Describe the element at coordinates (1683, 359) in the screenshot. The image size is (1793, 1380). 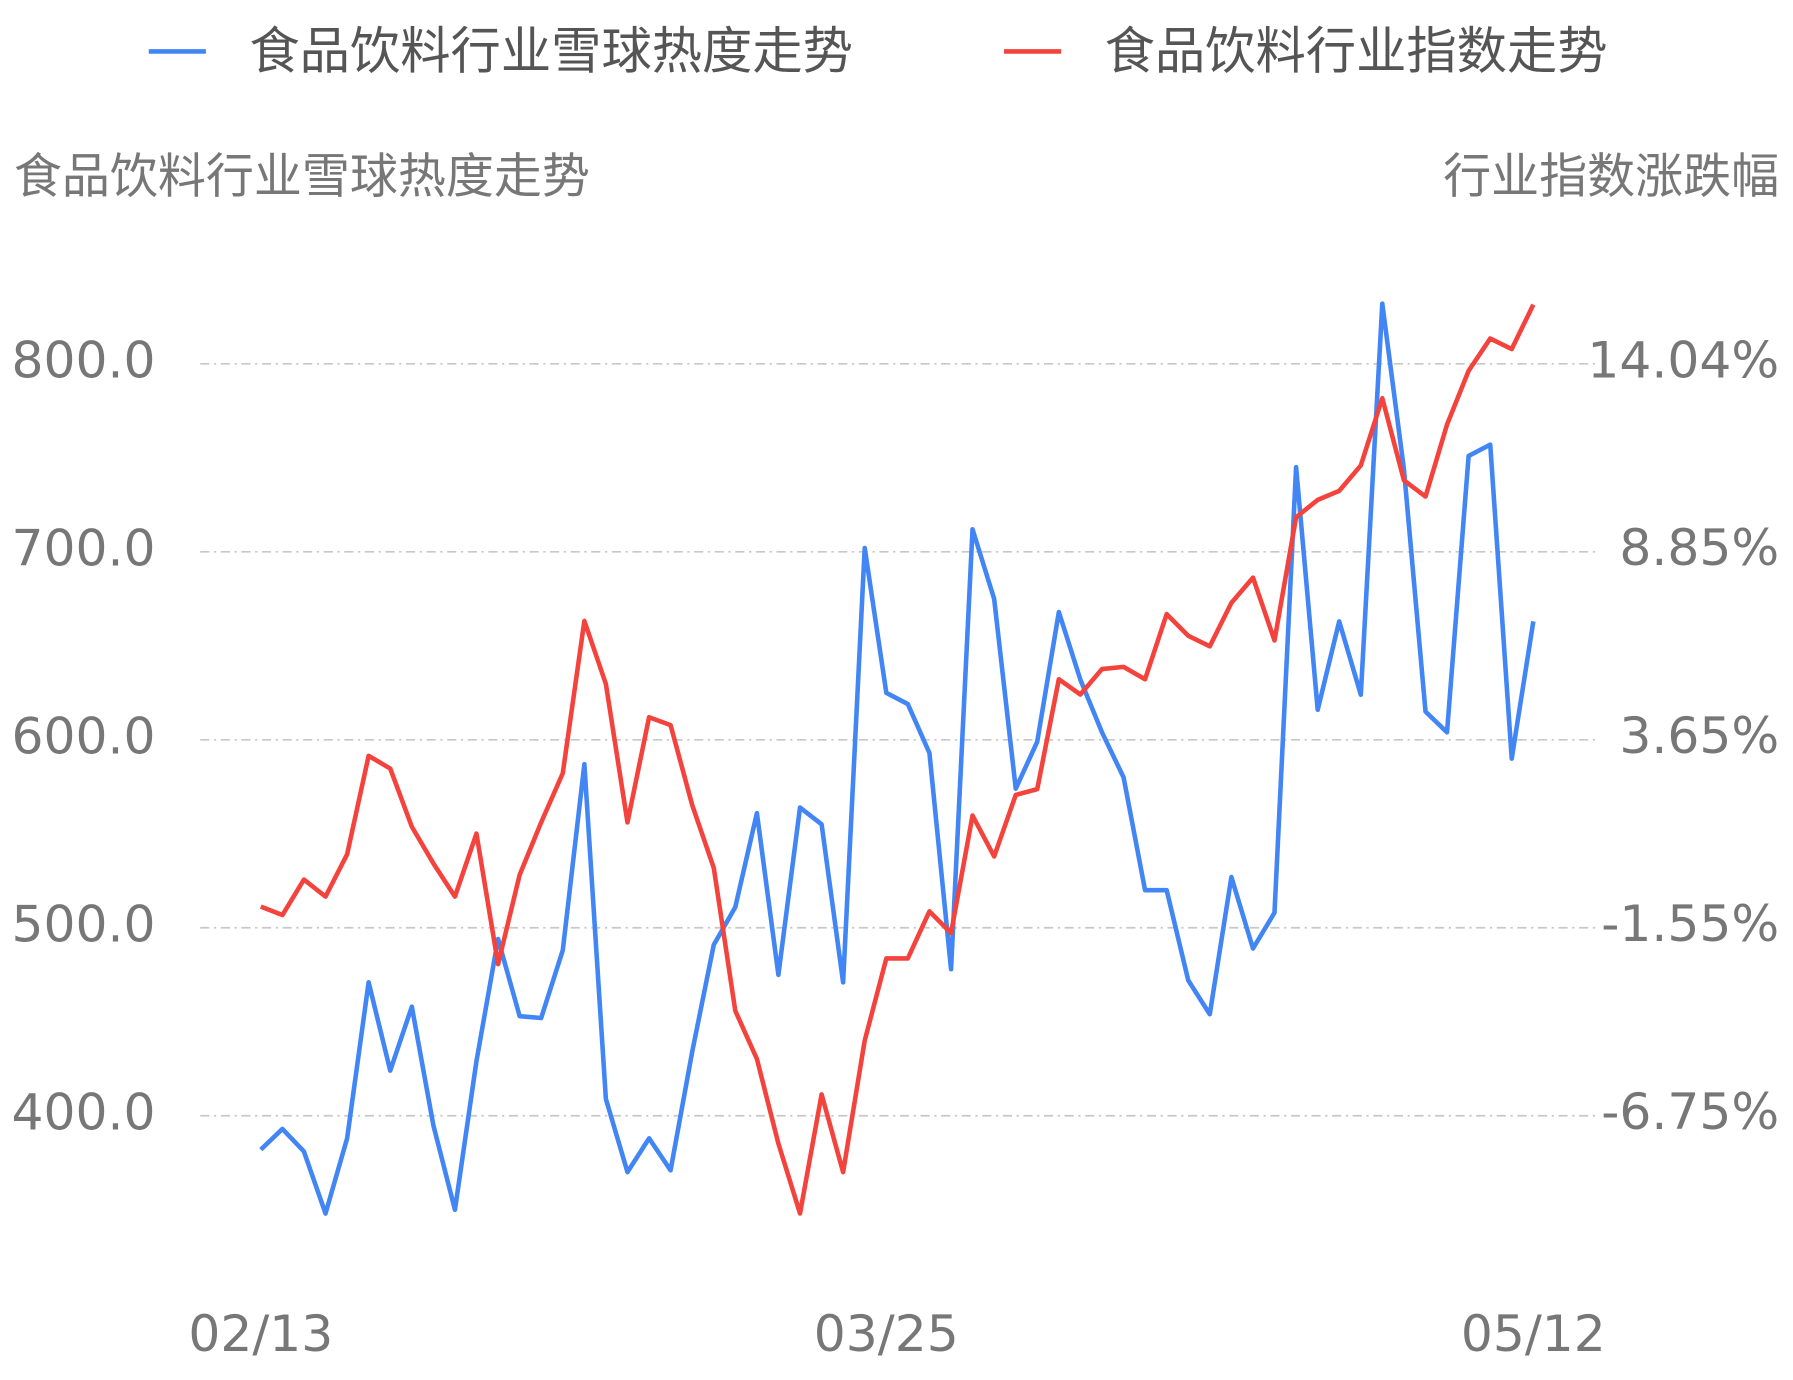
I see `y2-tick-label: 14.04%` at that location.